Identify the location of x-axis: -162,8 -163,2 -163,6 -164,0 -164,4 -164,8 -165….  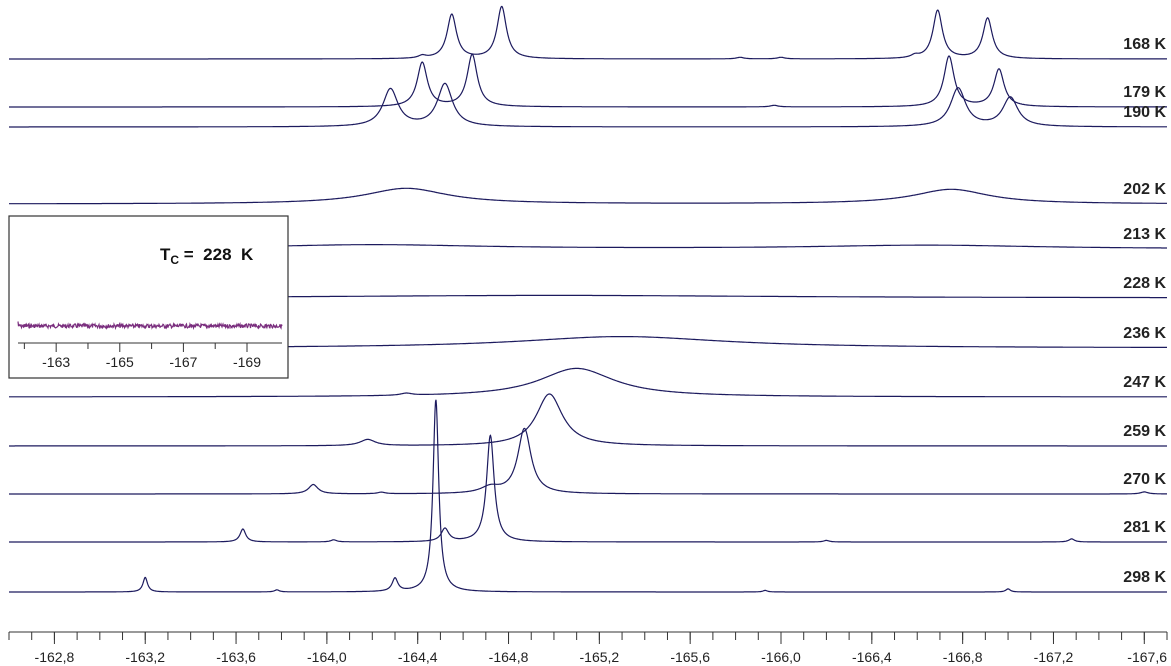
(588, 648).